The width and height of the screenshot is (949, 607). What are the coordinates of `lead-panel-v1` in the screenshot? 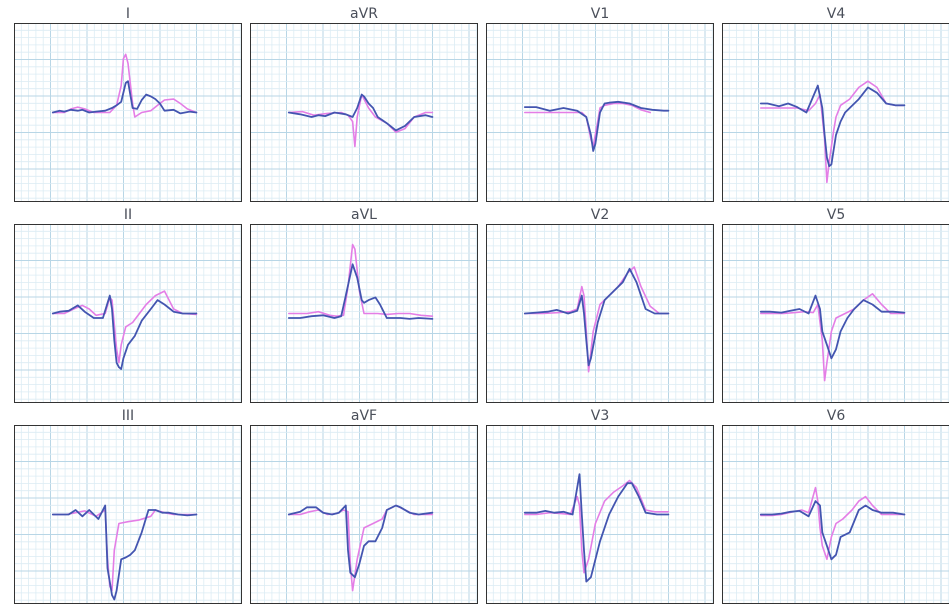 It's located at (600, 112).